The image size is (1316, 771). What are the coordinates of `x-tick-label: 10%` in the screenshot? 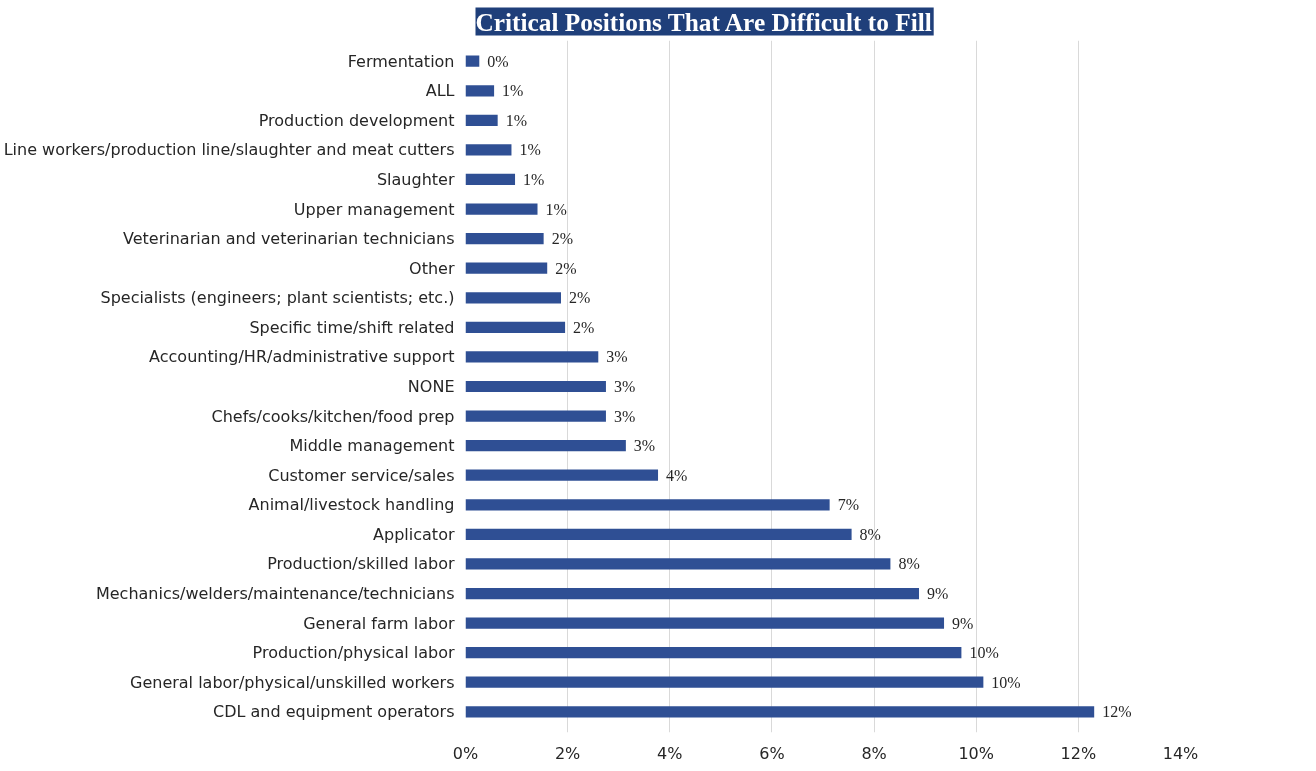 It's located at (976, 753).